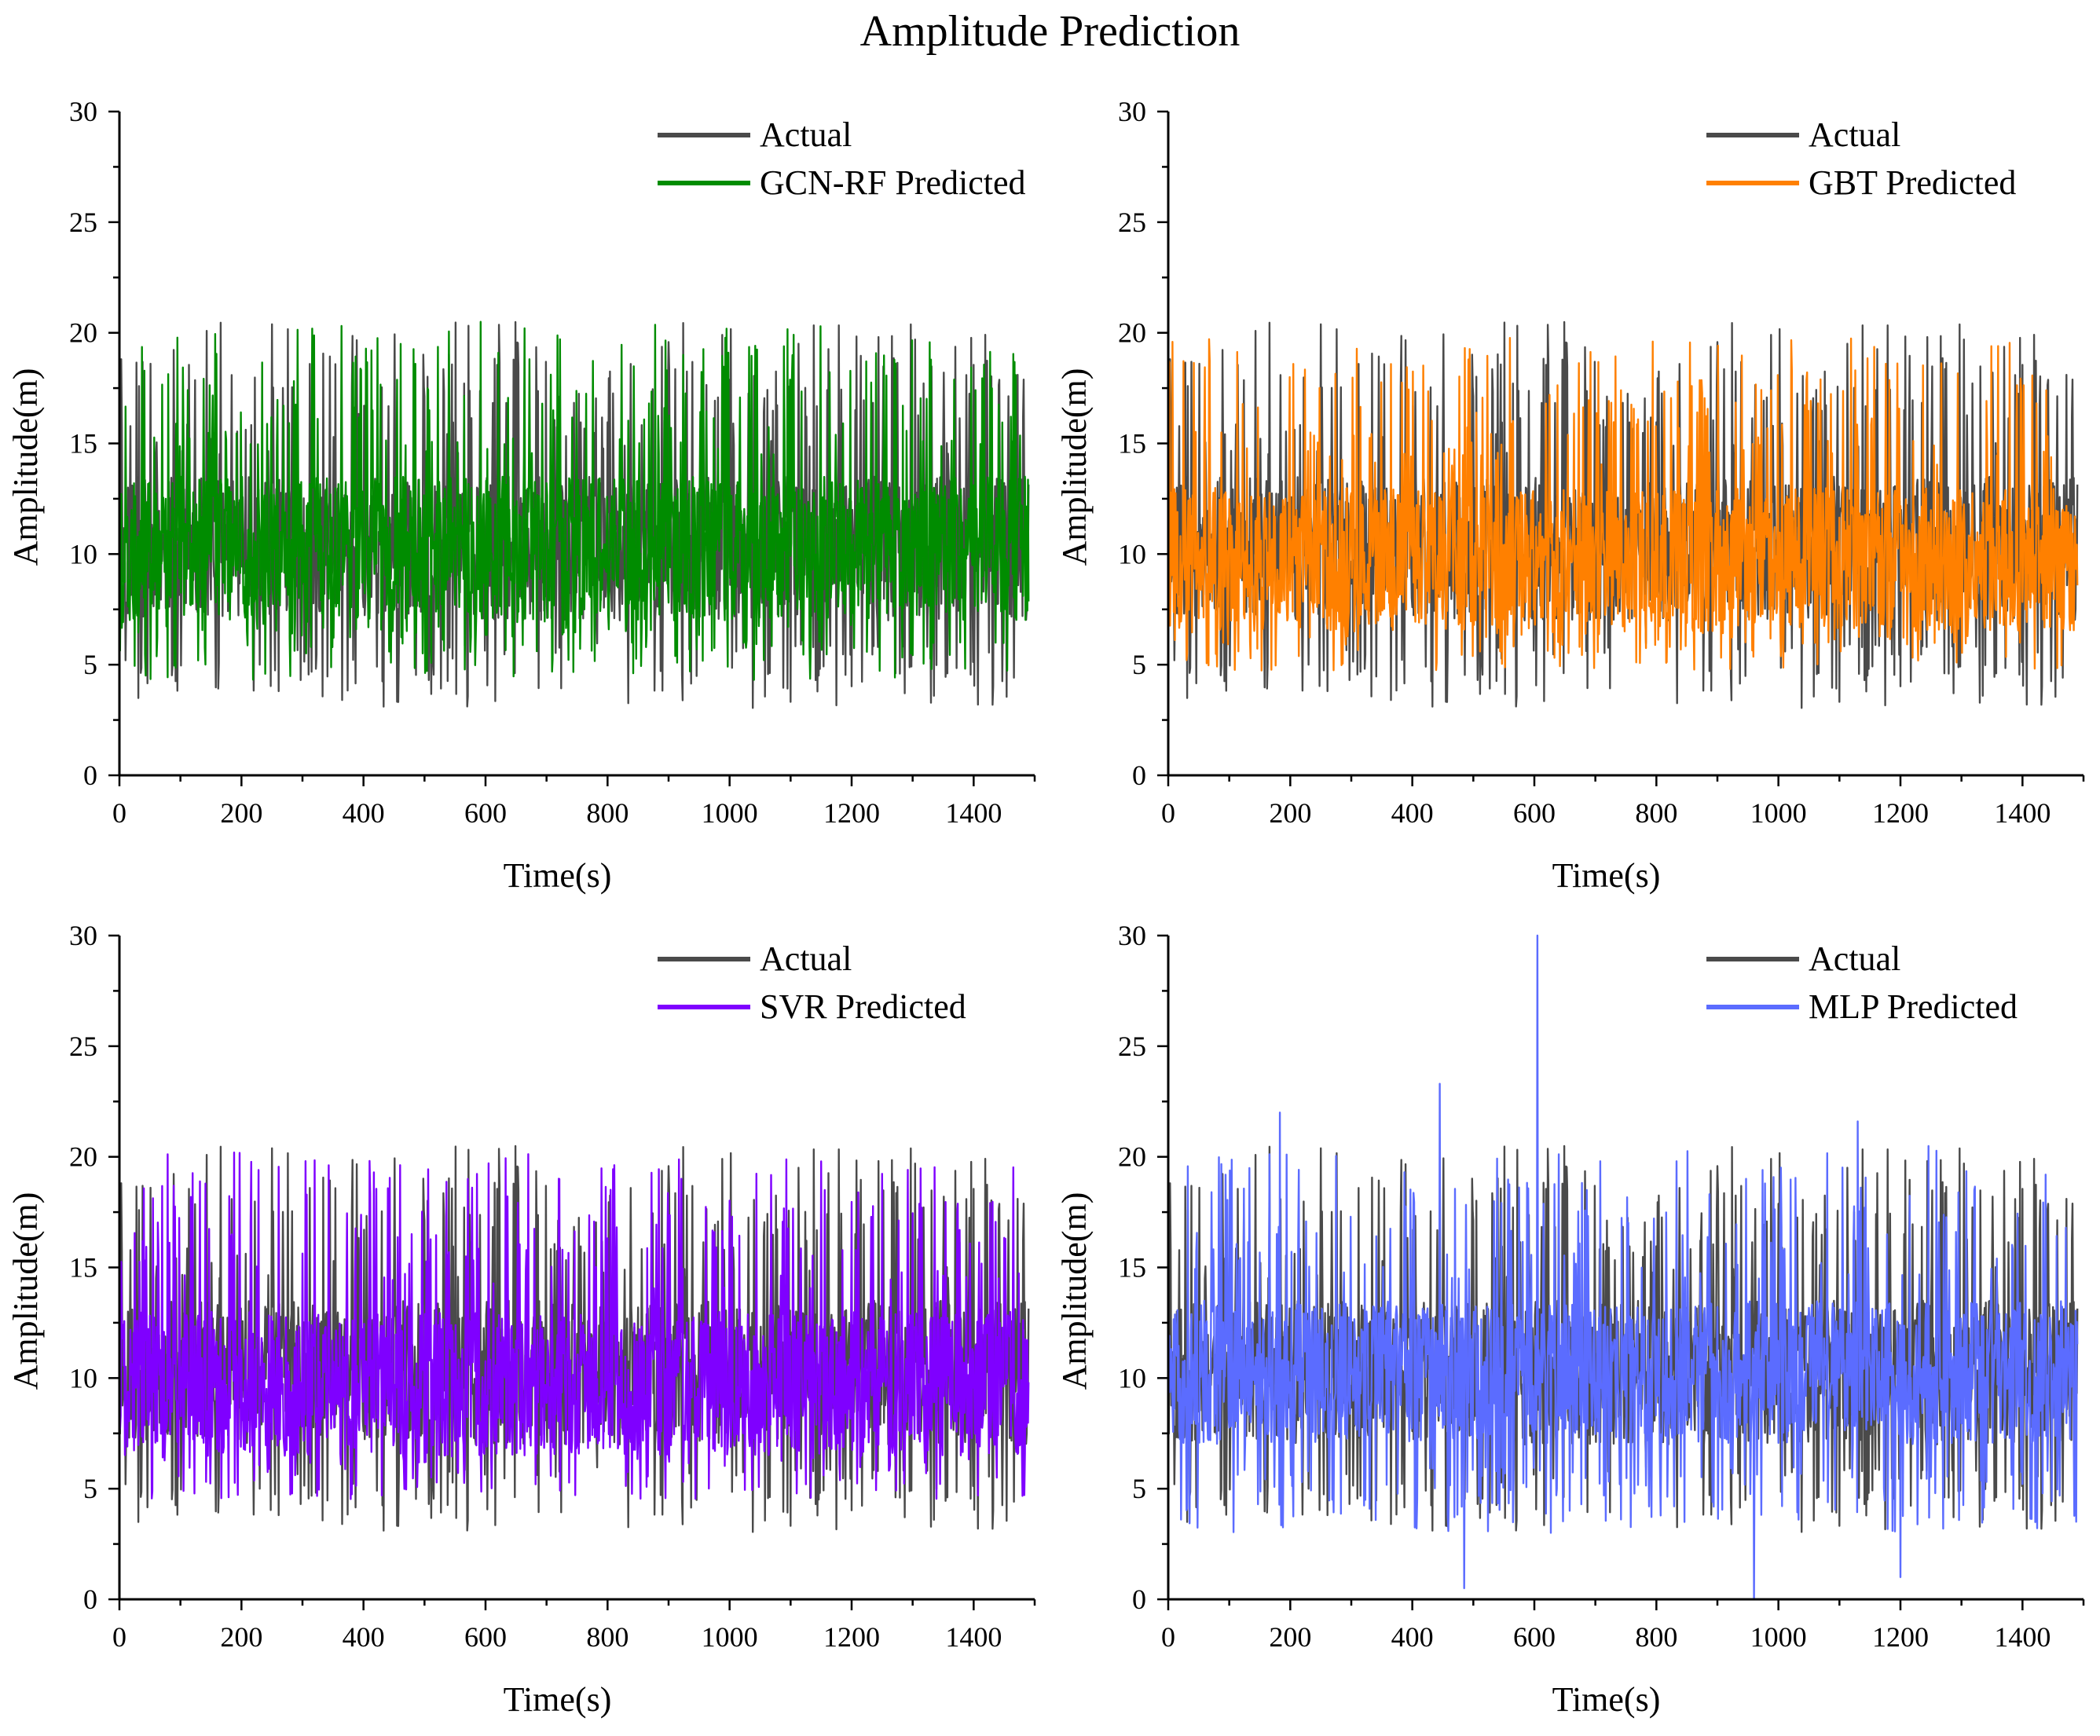 The image size is (2100, 1736). I want to click on legend-label-predicted: SVR Predicted, so click(863, 1006).